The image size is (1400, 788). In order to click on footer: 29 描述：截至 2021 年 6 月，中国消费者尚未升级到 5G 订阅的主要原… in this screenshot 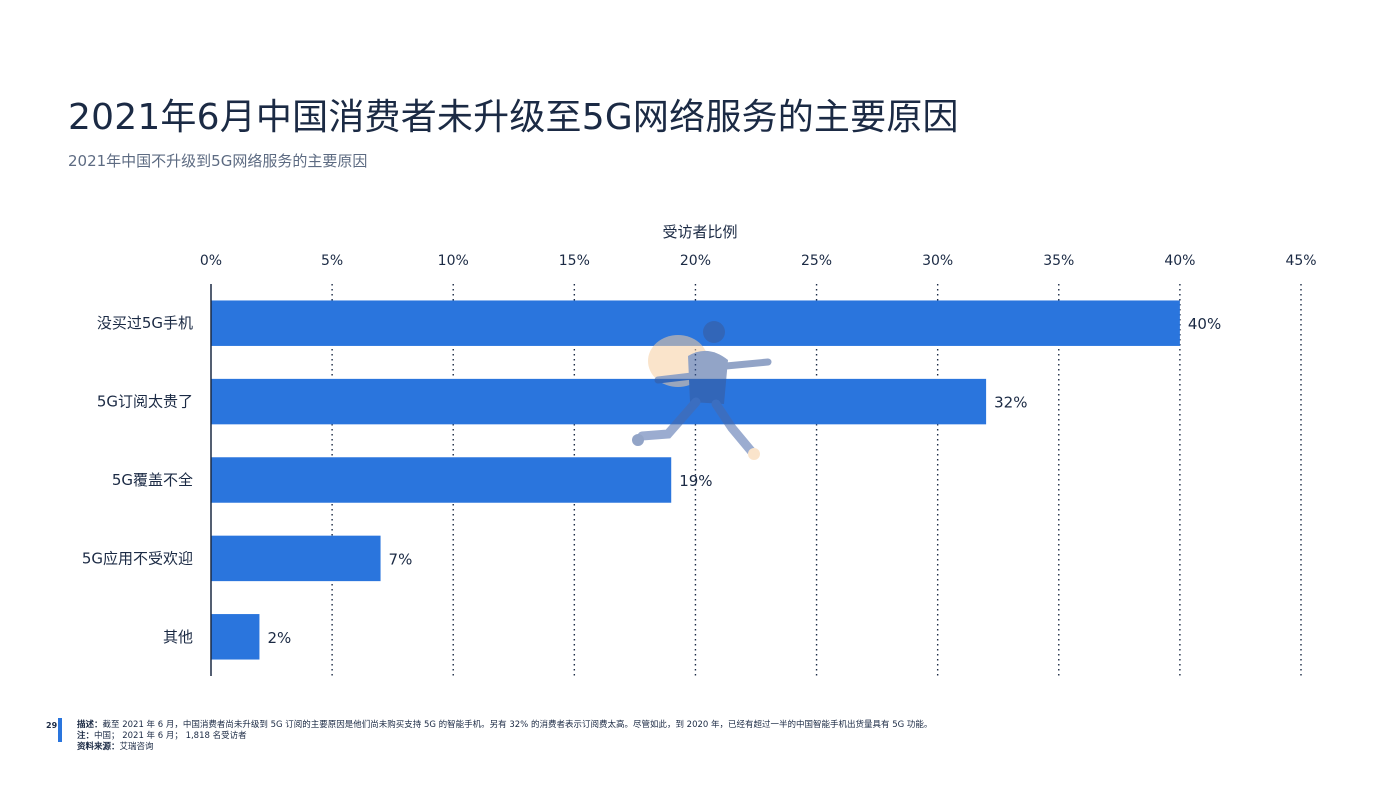, I will do `click(705, 738)`.